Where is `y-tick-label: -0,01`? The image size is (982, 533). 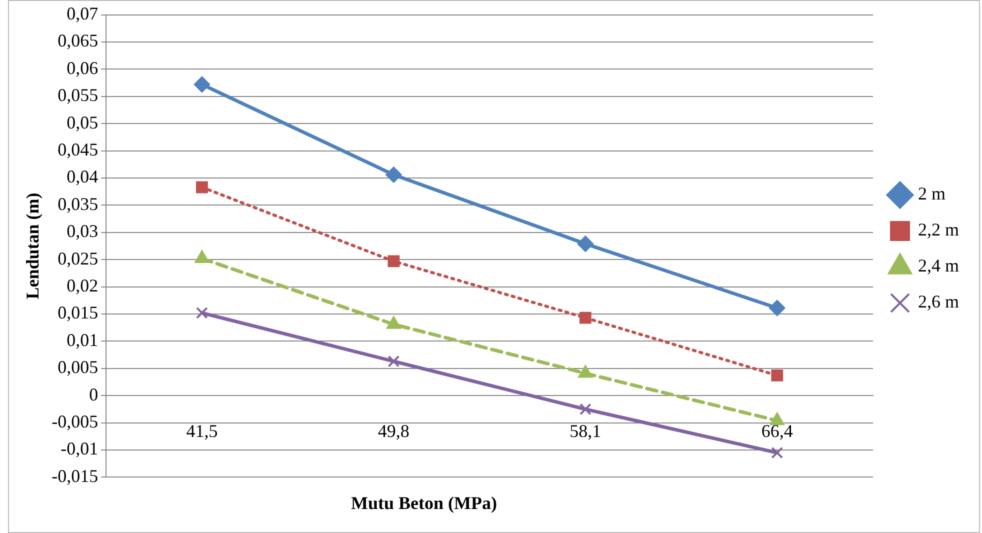
y-tick-label: -0,01 is located at coordinates (79, 448).